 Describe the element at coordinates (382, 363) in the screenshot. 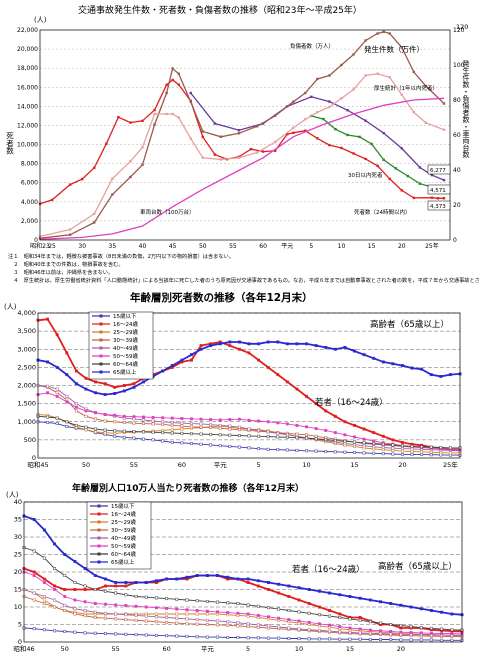

I see `chart2-annotations: 高齢者（65歳以上） 若者（16～24歳）` at that location.